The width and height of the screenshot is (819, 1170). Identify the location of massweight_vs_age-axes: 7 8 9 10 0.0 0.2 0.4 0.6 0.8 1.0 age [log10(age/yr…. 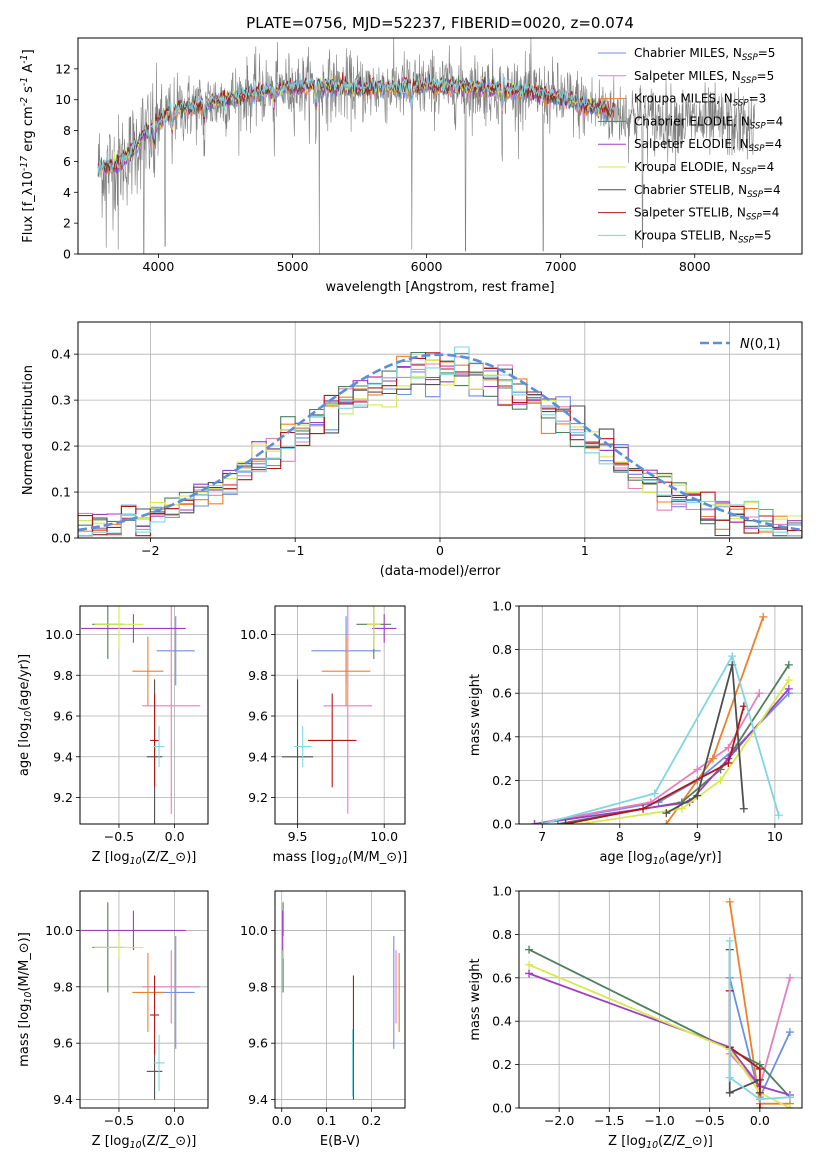
(635, 733).